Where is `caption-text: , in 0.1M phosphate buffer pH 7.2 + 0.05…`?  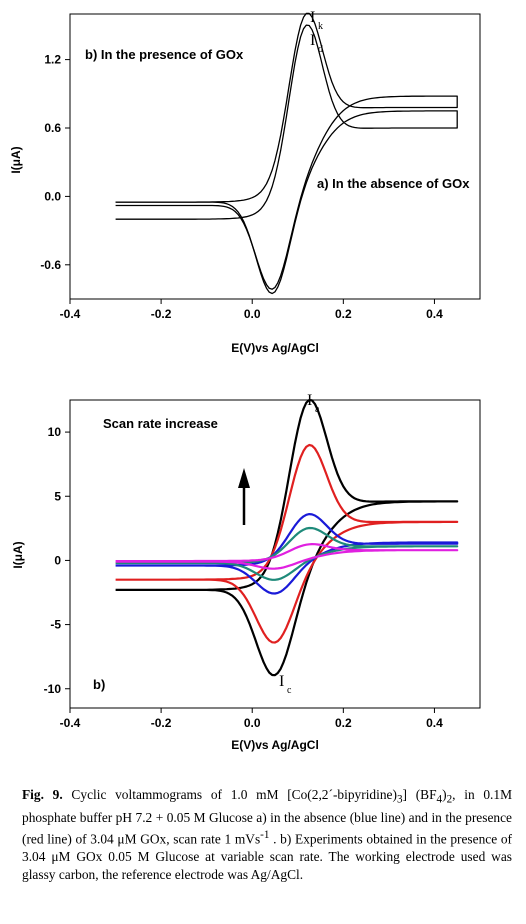
caption-text: , in 0.1M phosphate buffer pH 7.2 + 0.05… is located at coordinates (267, 817).